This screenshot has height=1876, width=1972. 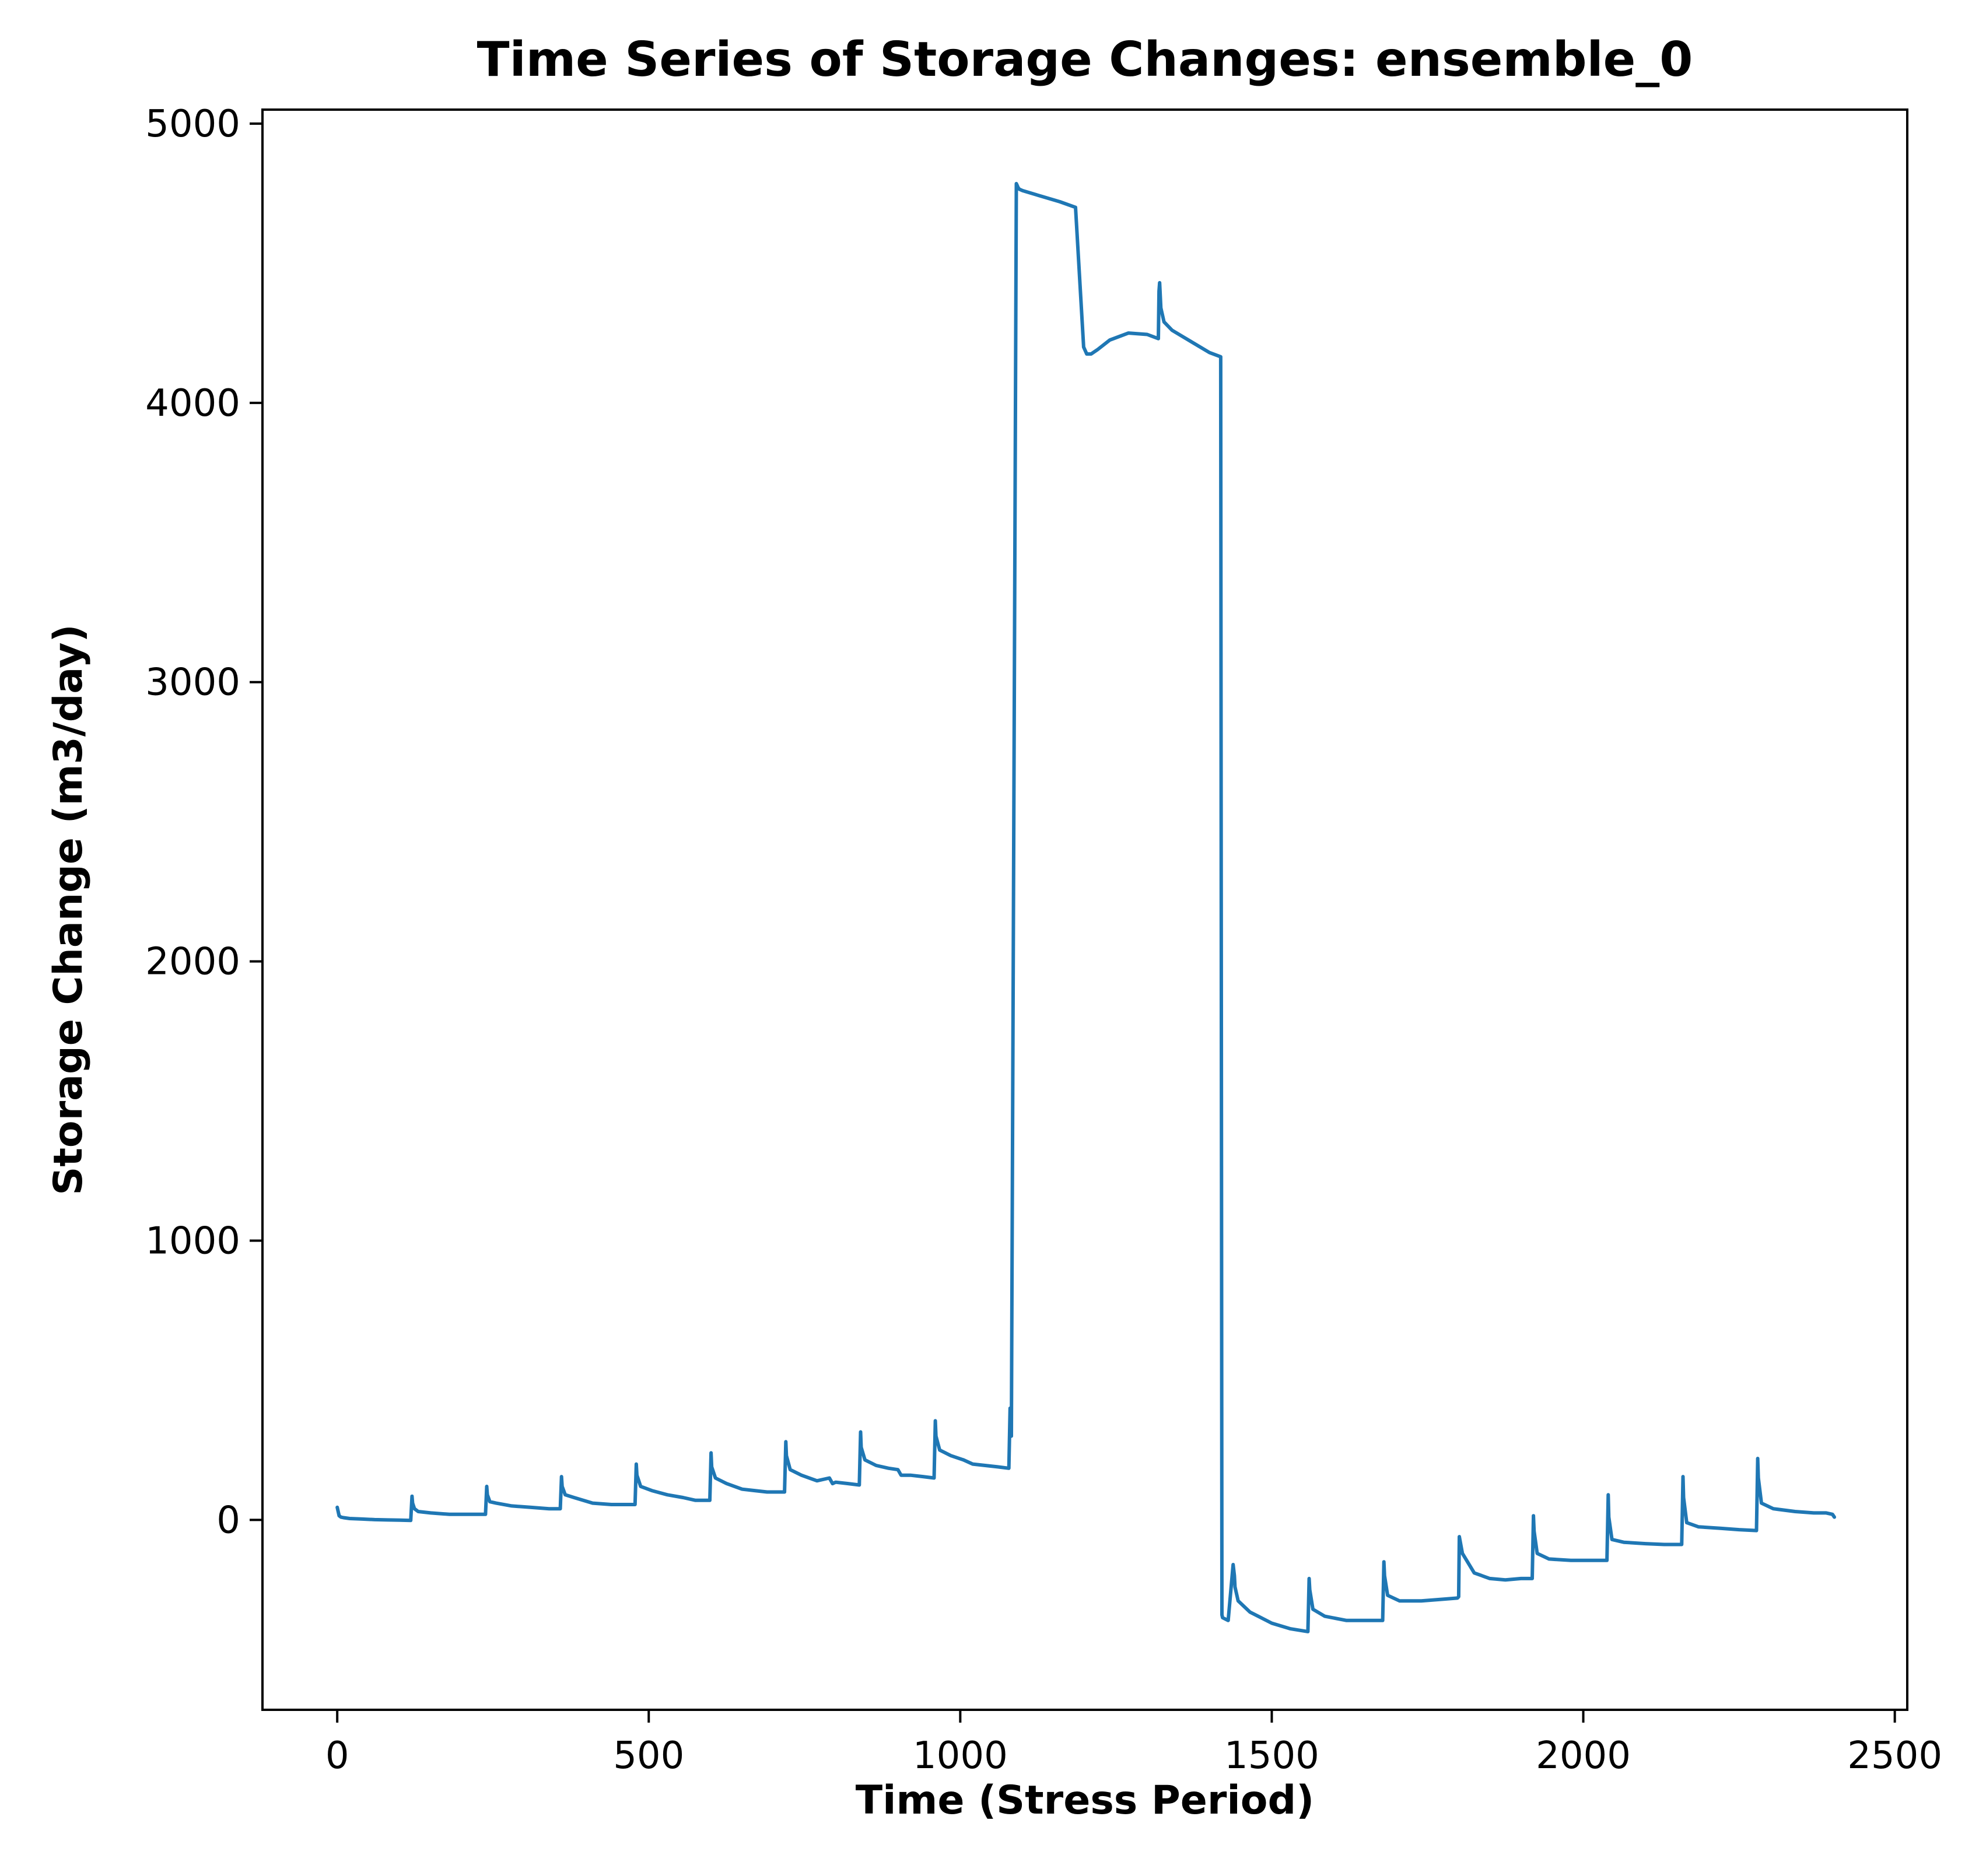 What do you see at coordinates (960, 1755) in the screenshot?
I see `x-tick-label: 1000` at bounding box center [960, 1755].